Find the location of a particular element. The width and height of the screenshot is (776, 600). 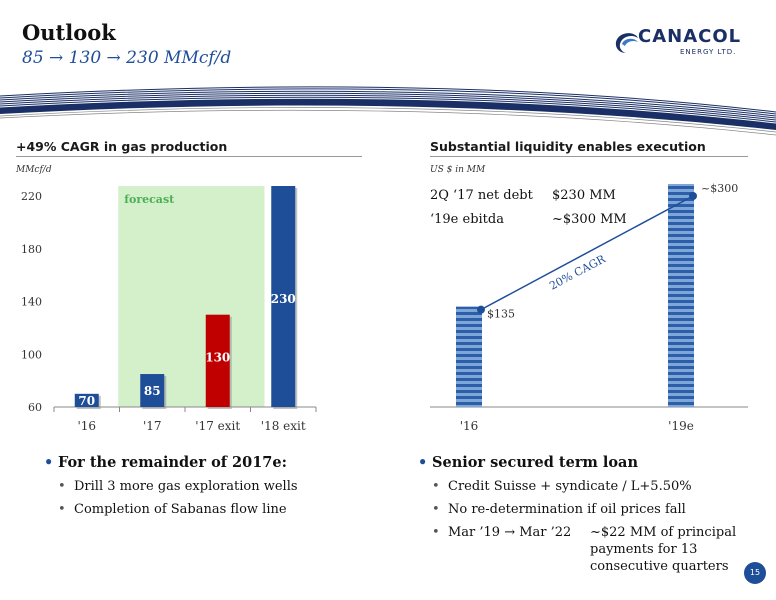

x-tick-label: '17 exit is located at coordinates (217, 426).